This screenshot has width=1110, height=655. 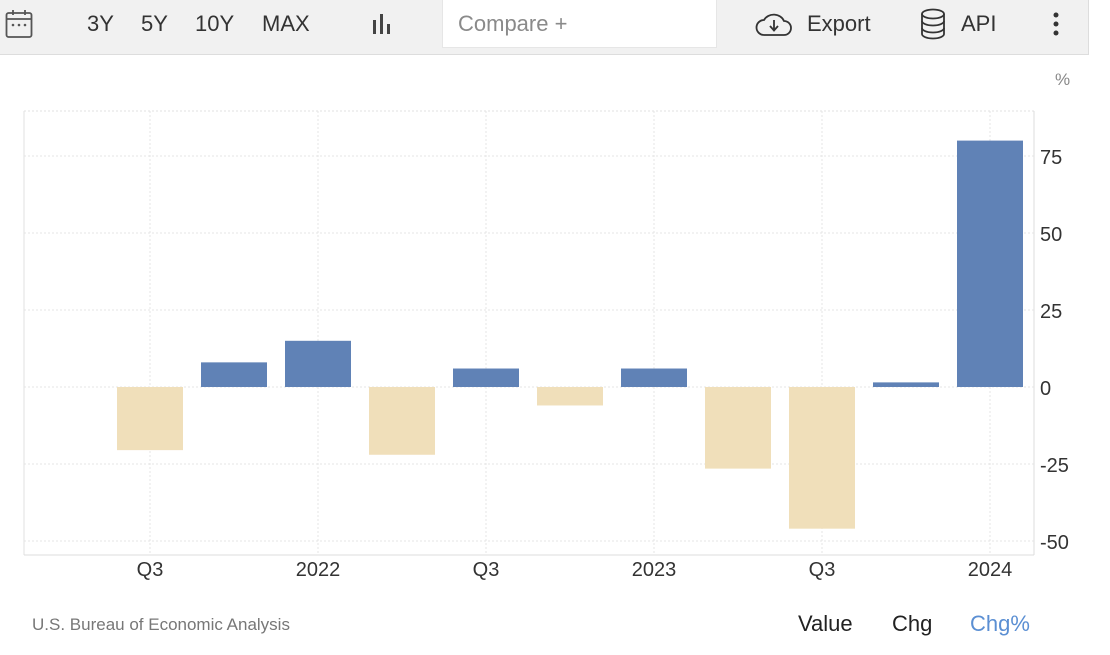 What do you see at coordinates (286, 23) in the screenshot?
I see `range-max-button: MAX` at bounding box center [286, 23].